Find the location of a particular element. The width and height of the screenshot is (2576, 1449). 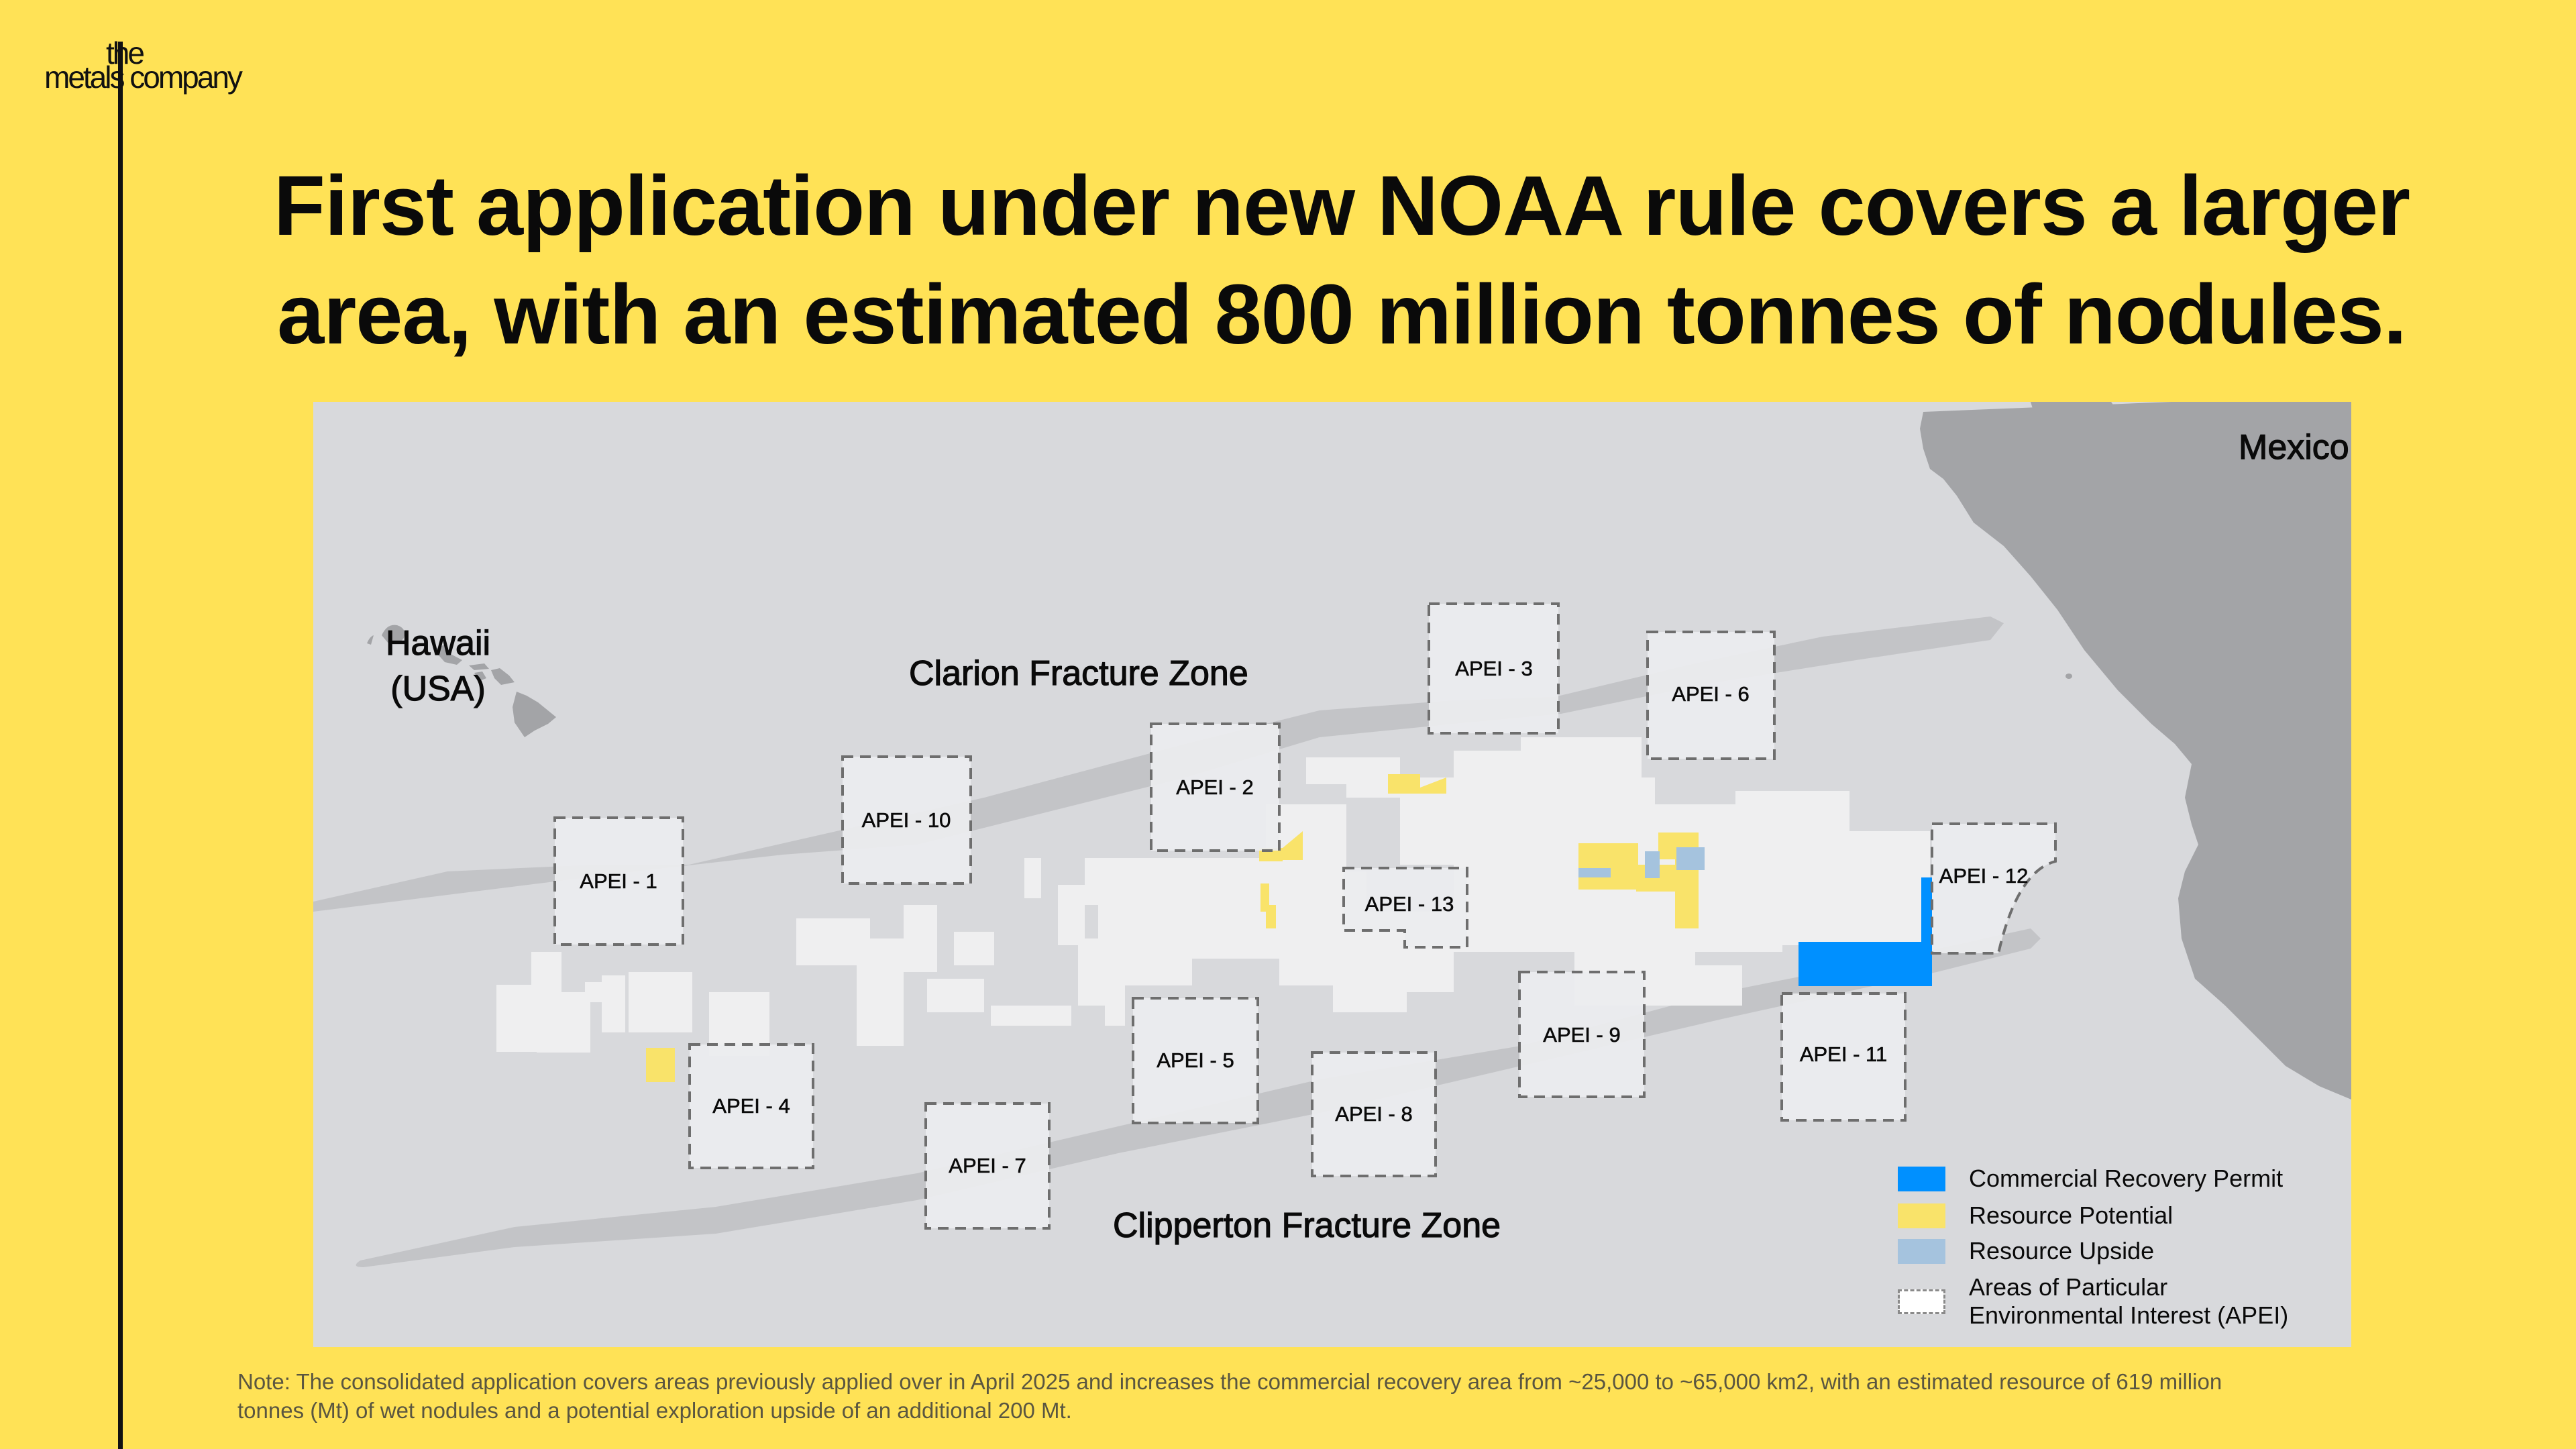

apei-label-7: APEI - 7 is located at coordinates (987, 1166).